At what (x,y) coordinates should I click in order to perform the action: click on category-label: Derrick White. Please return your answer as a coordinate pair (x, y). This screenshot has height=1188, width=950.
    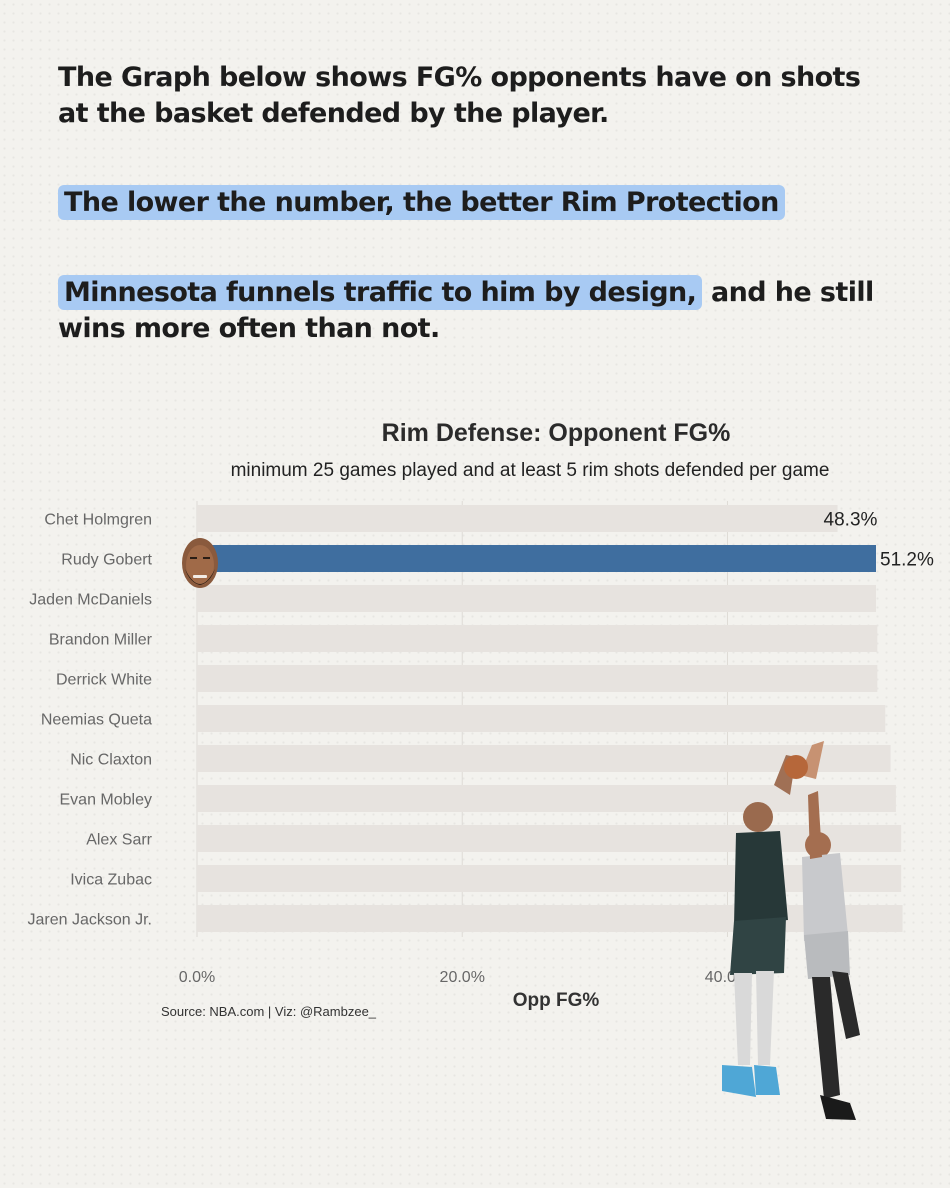
    Looking at the image, I should click on (104, 680).